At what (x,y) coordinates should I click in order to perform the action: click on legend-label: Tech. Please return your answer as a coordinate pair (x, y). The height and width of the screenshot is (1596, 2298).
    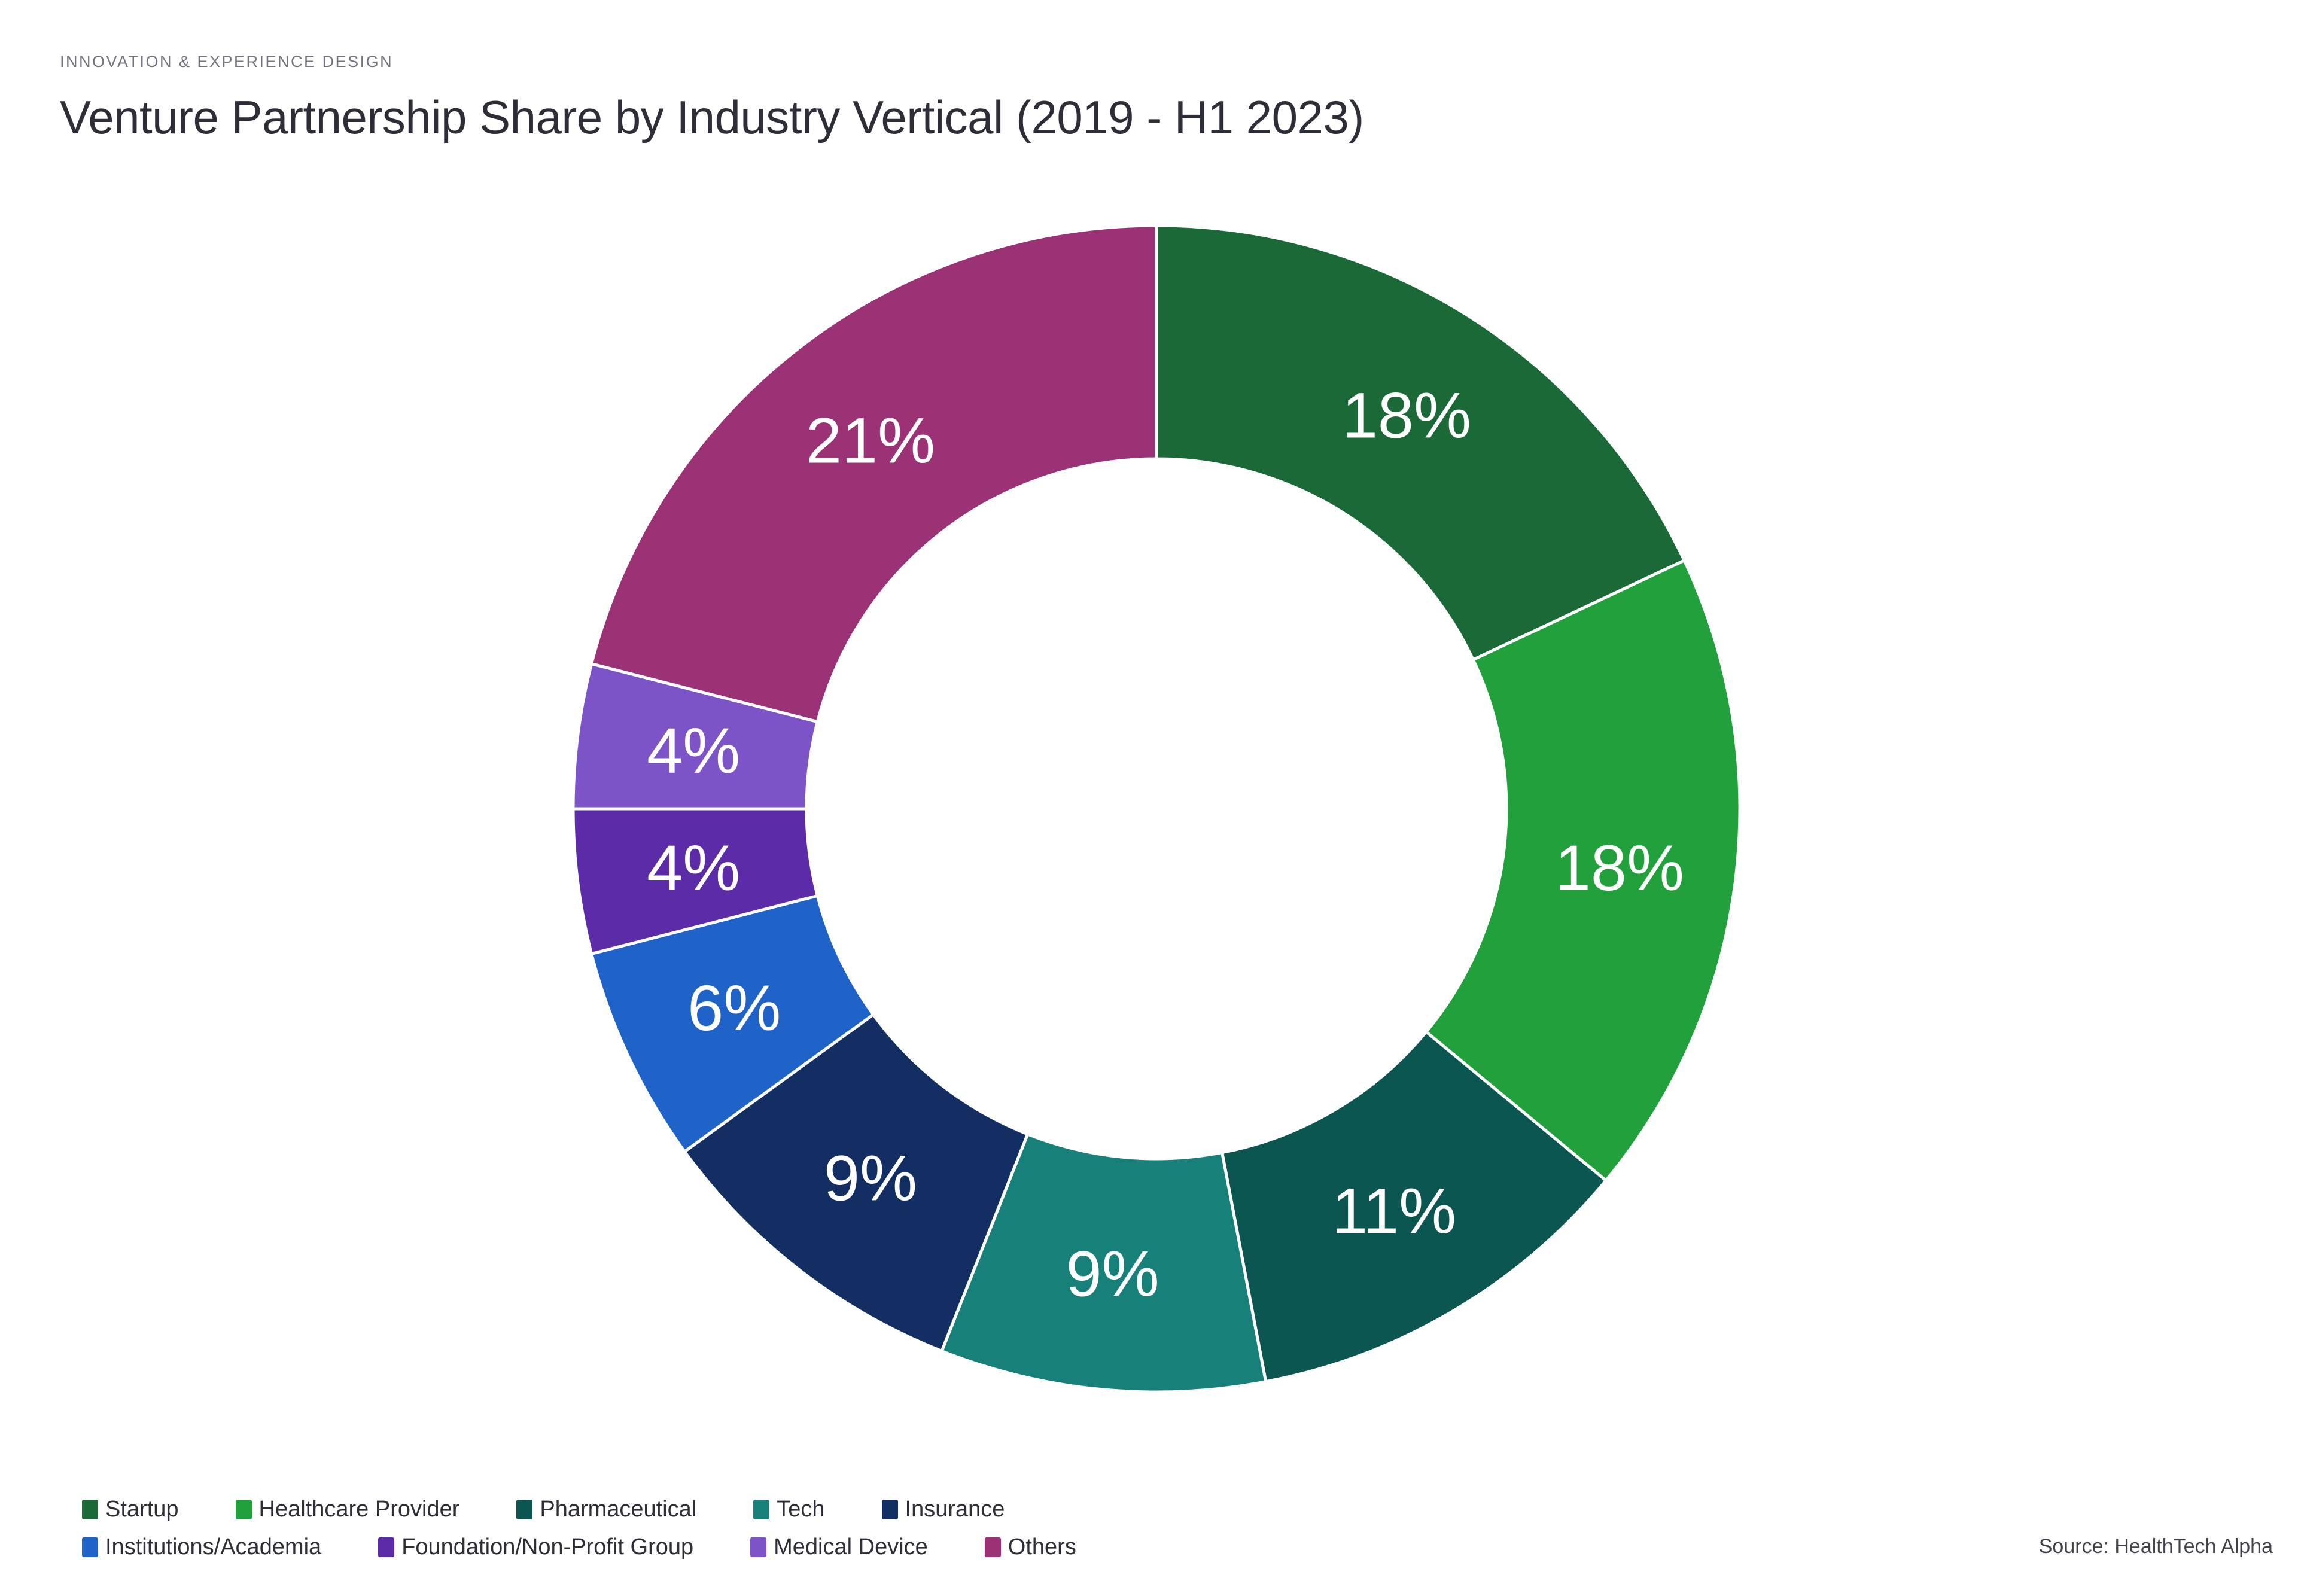
    Looking at the image, I should click on (801, 1510).